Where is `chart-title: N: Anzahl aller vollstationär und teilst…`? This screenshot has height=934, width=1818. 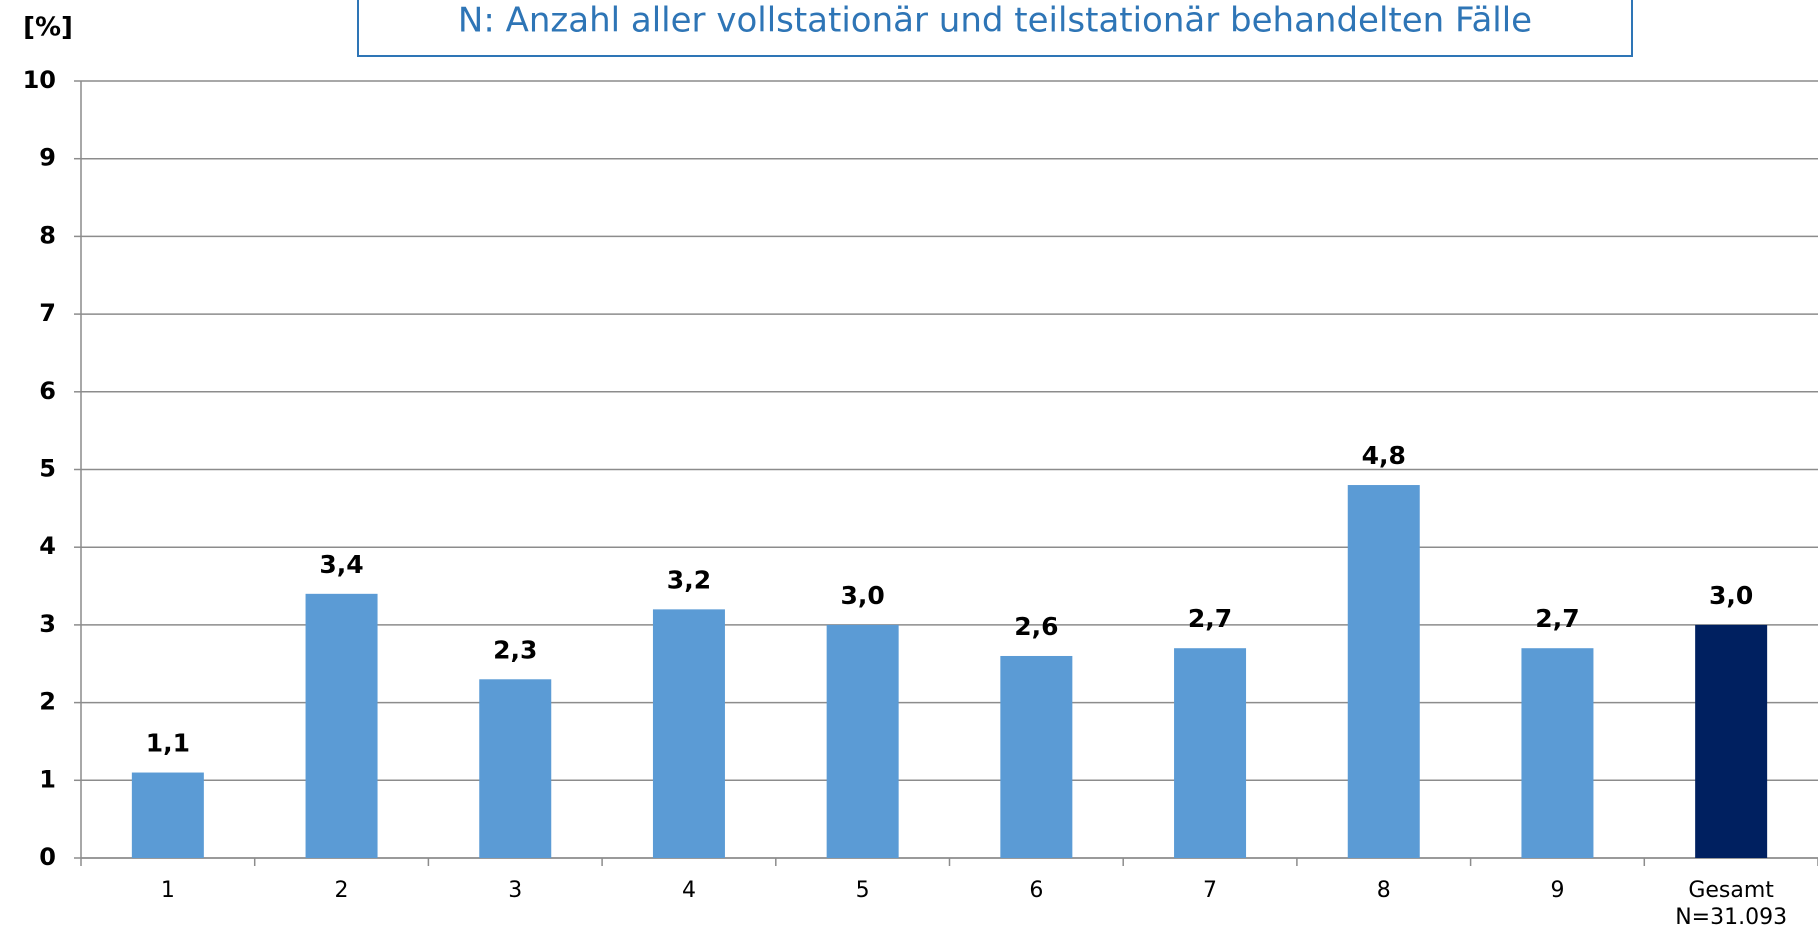 chart-title: N: Anzahl aller vollstationär und teilst… is located at coordinates (995, 21).